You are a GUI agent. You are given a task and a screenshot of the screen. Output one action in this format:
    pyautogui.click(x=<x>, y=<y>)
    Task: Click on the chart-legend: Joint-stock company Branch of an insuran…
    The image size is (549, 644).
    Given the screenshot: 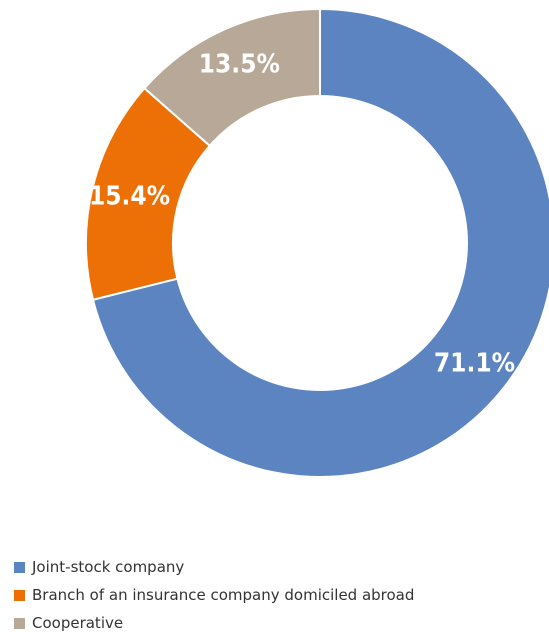 What is the action you would take?
    pyautogui.click(x=279, y=595)
    